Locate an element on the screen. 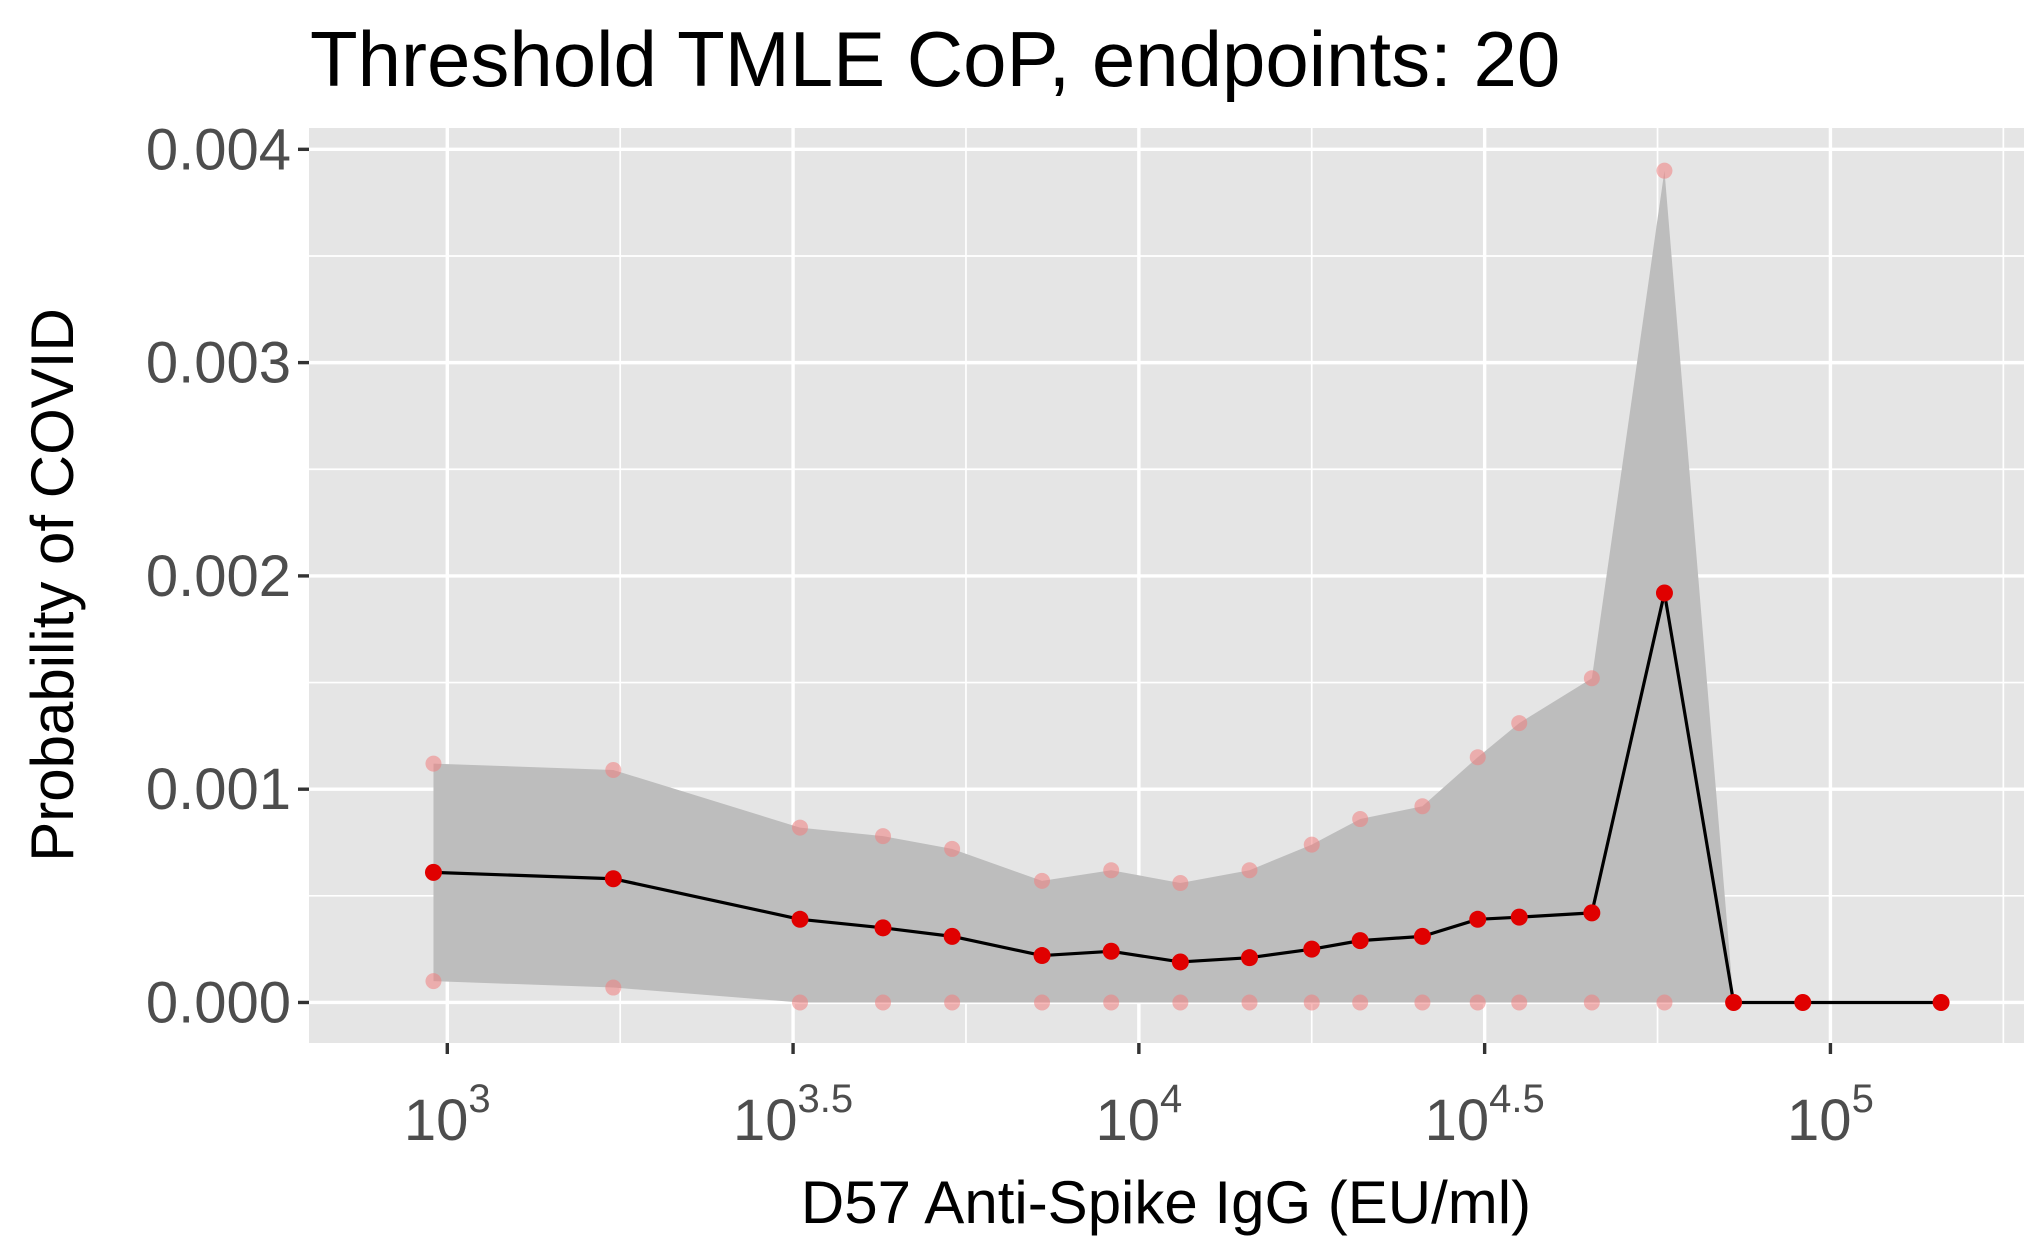 The width and height of the screenshot is (2024, 1251). x-tick-exponent: 4.5 is located at coordinates (1517, 1099).